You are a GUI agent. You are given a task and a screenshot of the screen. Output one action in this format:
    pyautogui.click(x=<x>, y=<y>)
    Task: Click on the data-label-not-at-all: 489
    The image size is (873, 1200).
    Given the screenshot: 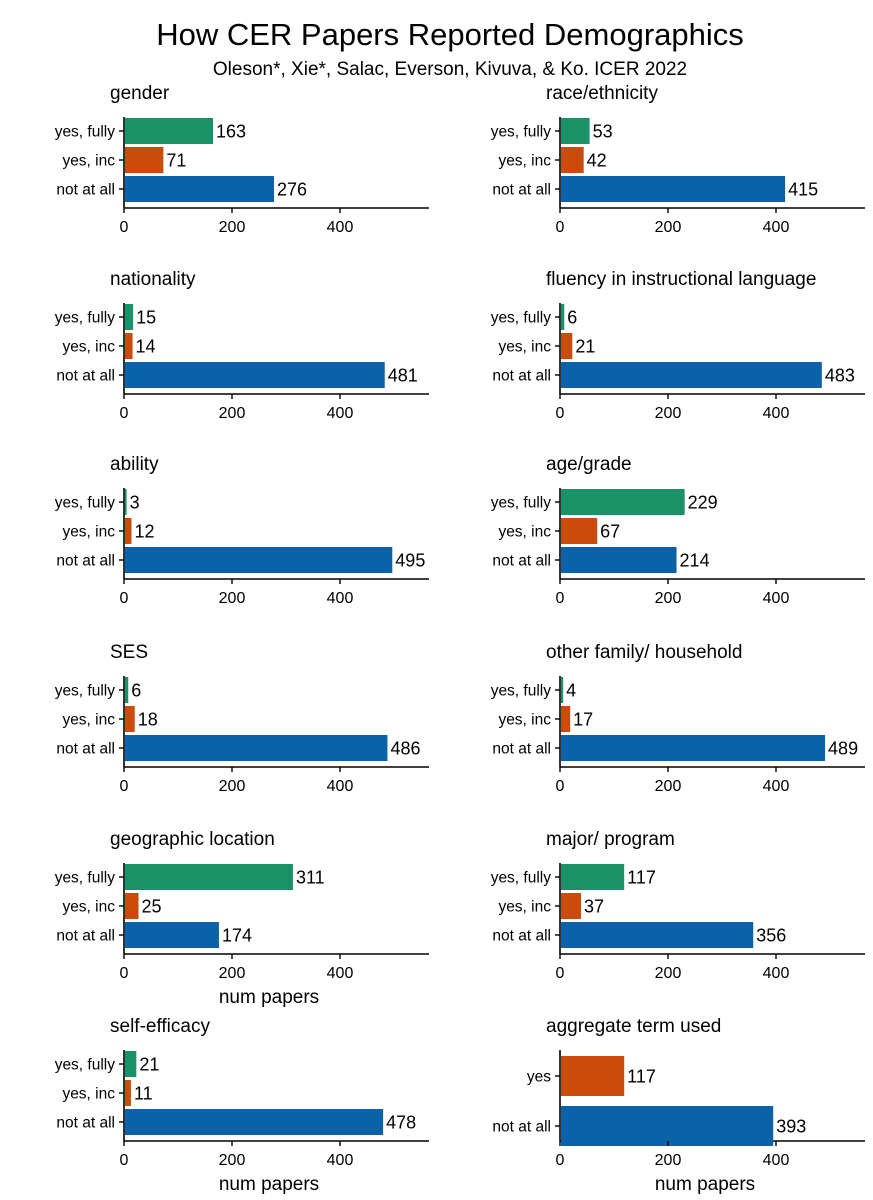 What is the action you would take?
    pyautogui.click(x=843, y=749)
    